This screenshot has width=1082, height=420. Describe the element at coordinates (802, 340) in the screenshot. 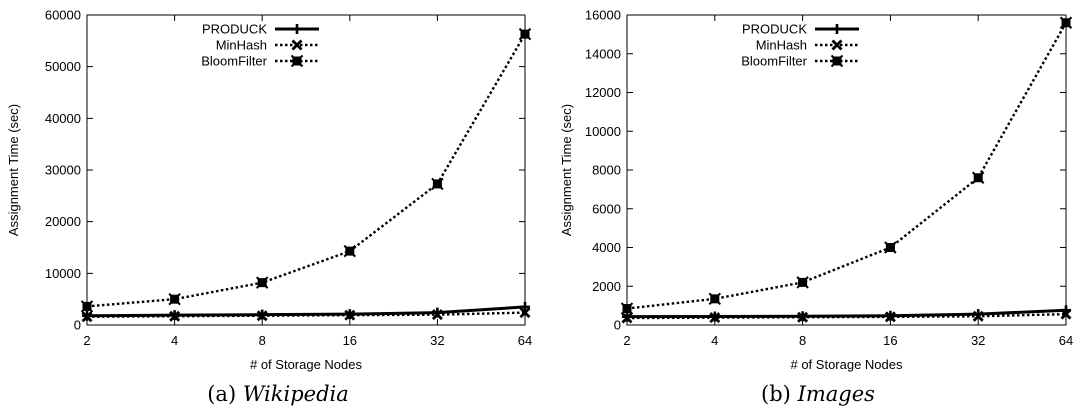

I see `x-tick-label-b: 8` at that location.